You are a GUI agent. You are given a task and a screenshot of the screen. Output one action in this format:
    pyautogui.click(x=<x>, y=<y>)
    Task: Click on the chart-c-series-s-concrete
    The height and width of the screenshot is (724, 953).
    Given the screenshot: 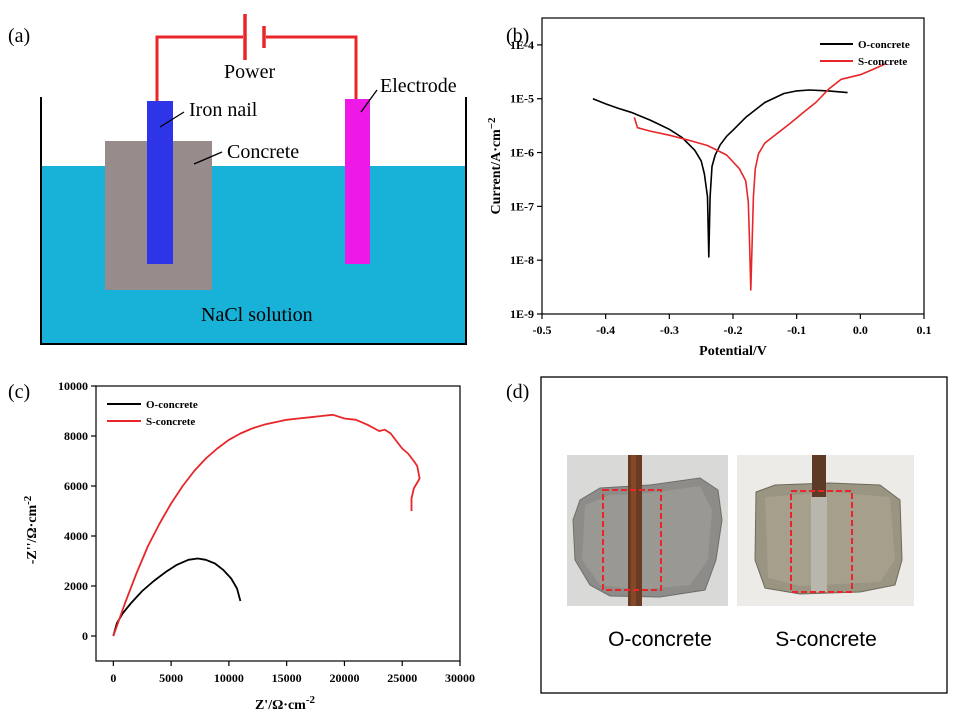 What is the action you would take?
    pyautogui.click(x=266, y=525)
    